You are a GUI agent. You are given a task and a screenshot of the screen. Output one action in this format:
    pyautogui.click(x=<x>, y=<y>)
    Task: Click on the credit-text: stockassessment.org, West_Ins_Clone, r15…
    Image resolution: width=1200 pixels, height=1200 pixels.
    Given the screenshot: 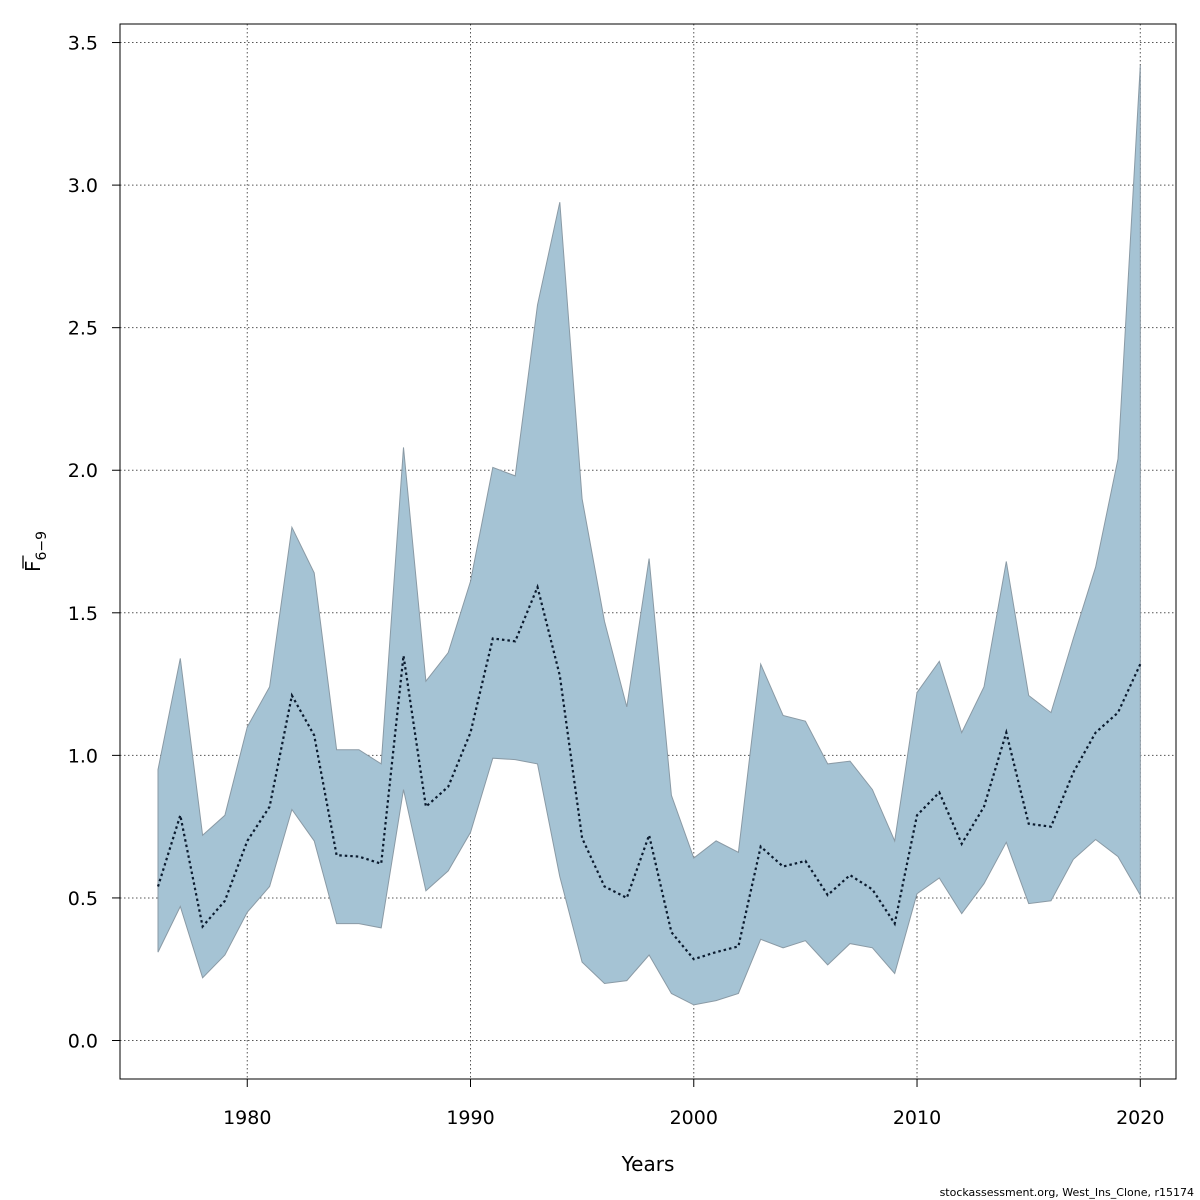 What is the action you would take?
    pyautogui.click(x=1067, y=1192)
    